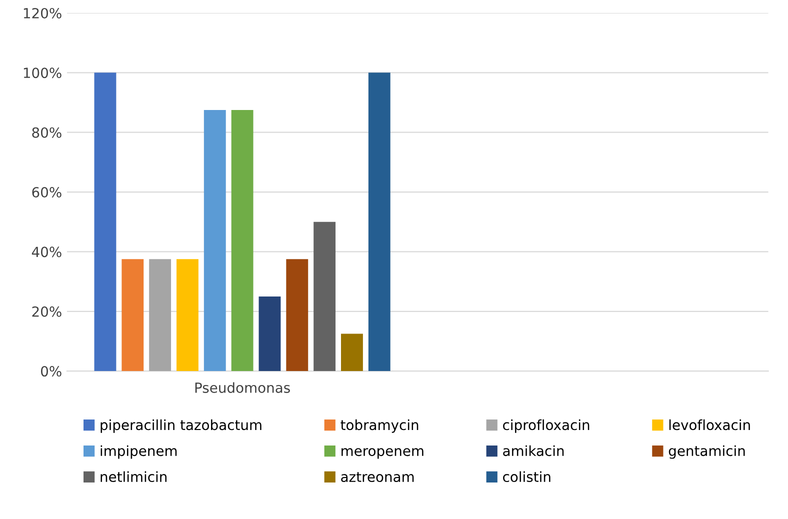 This screenshot has height=519, width=788. What do you see at coordinates (47, 192) in the screenshot?
I see `y-tick-label: 60%` at bounding box center [47, 192].